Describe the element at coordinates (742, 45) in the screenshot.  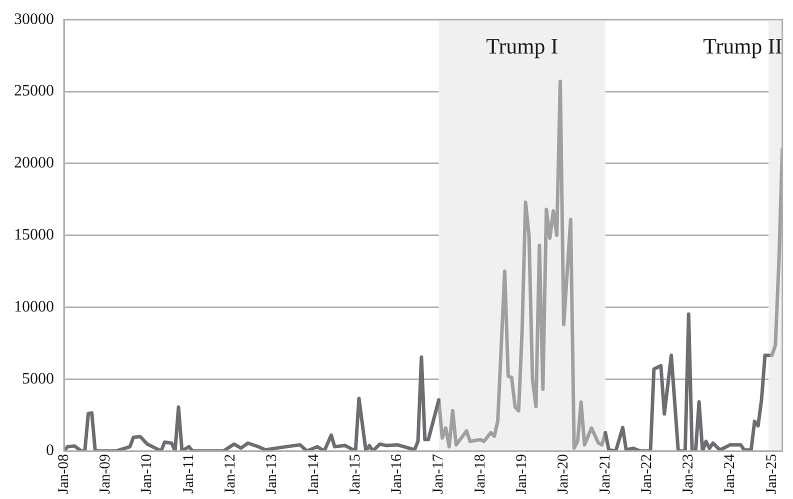
I see `band-label: Trump II` at that location.